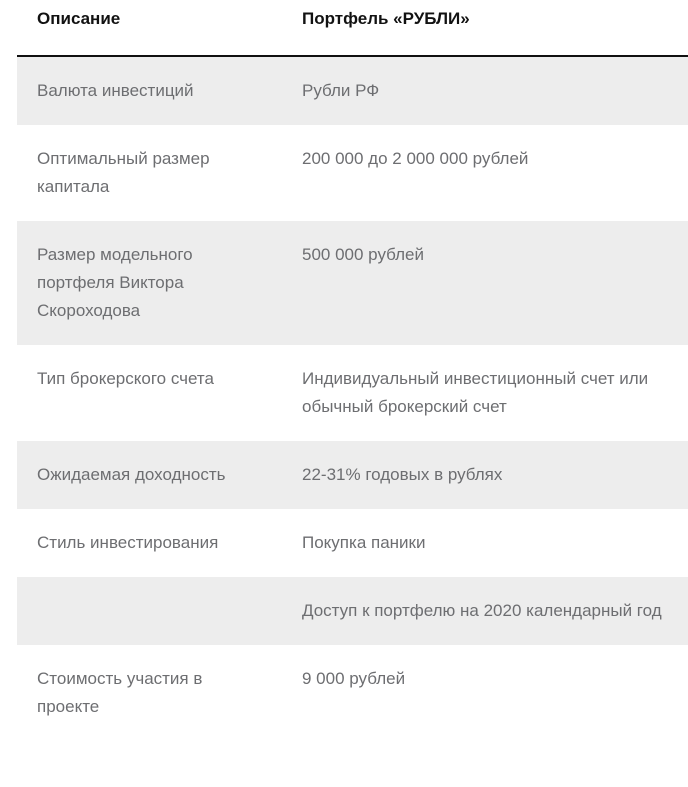 The image size is (688, 787). I want to click on header-cell-description: Описание, so click(149, 28).